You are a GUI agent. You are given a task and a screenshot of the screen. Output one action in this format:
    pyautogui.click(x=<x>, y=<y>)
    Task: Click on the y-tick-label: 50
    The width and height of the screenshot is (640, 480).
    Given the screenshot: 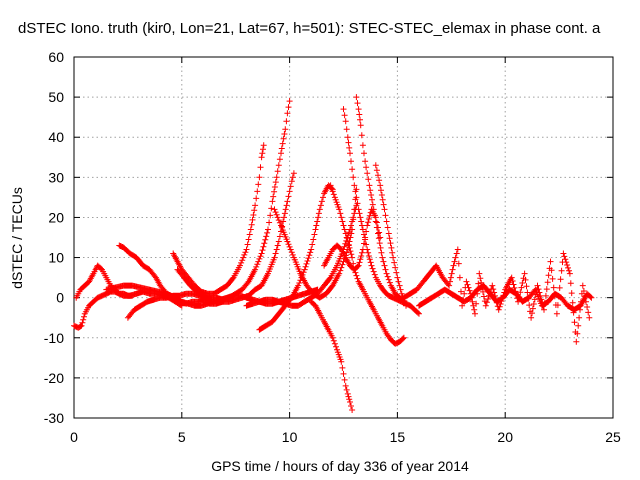 What is the action you would take?
    pyautogui.click(x=56, y=97)
    